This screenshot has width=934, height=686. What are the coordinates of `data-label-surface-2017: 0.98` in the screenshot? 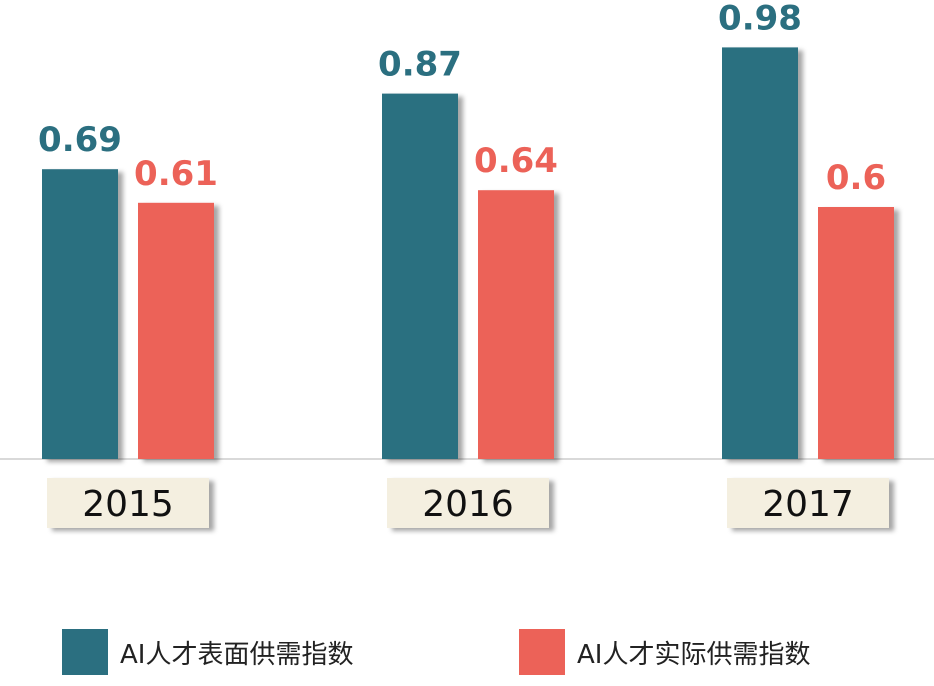 It's located at (760, 19).